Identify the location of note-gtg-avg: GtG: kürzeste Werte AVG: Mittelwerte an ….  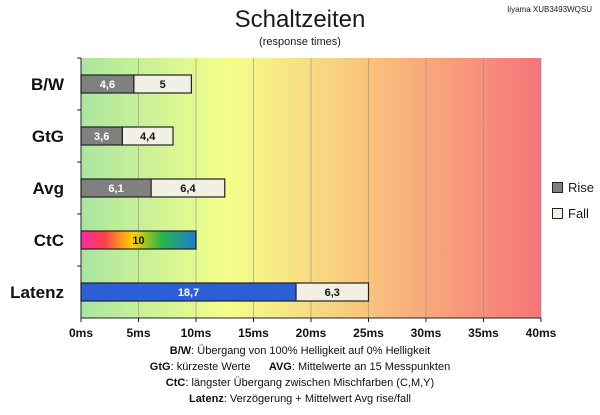
(300, 367).